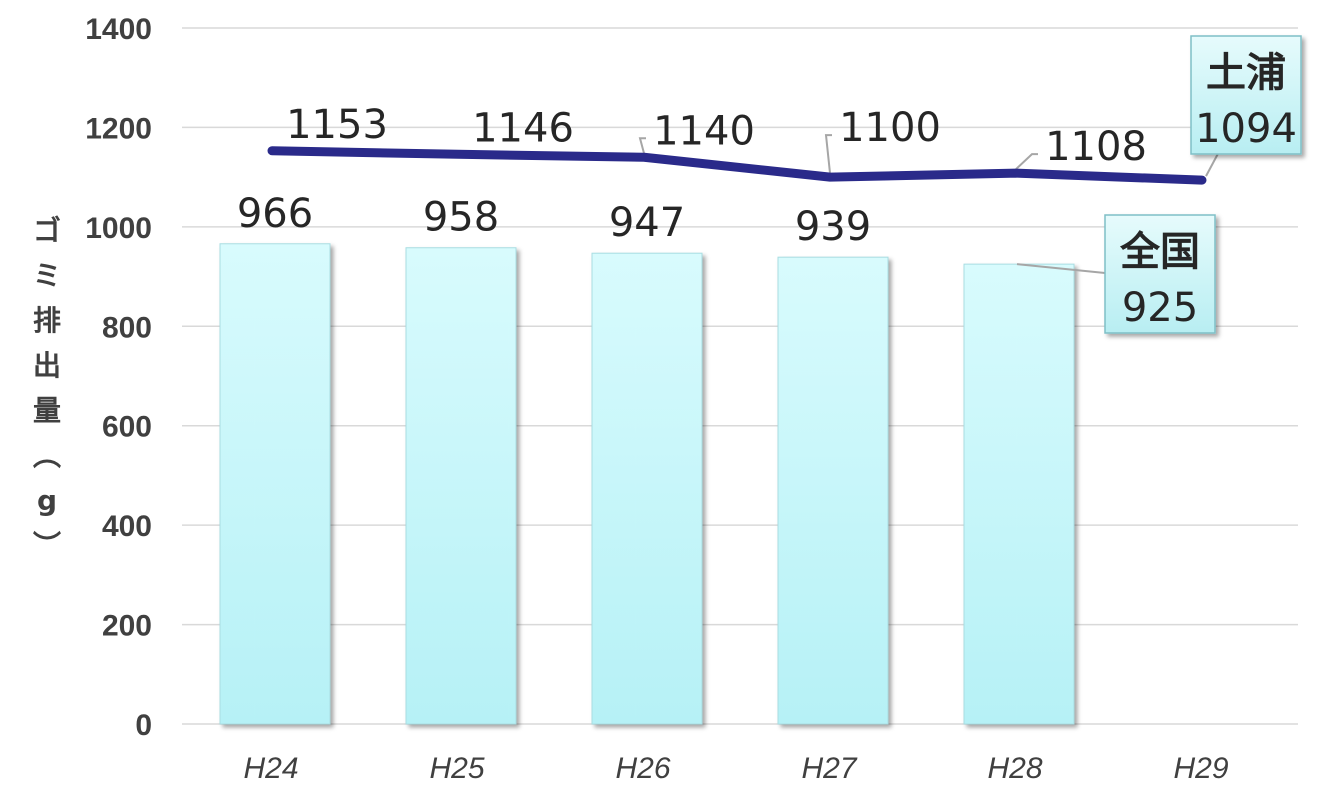 This screenshot has width=1322, height=798. Describe the element at coordinates (647, 223) in the screenshot. I see `bar-data-label: 947` at that location.